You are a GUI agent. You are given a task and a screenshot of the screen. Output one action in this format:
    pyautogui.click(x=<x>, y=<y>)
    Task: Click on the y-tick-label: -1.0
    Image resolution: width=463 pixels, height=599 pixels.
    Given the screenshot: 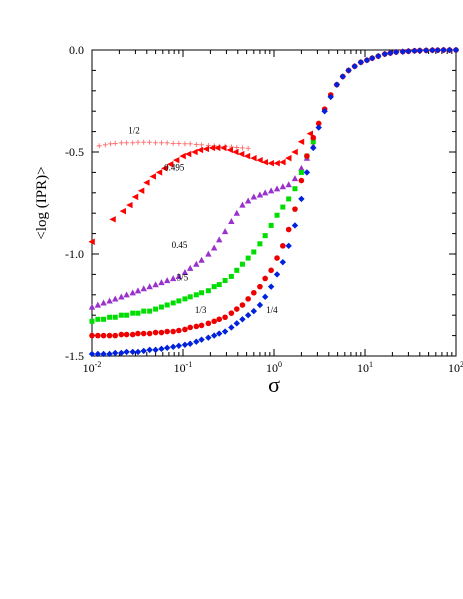 What is the action you would take?
    pyautogui.click(x=74, y=254)
    